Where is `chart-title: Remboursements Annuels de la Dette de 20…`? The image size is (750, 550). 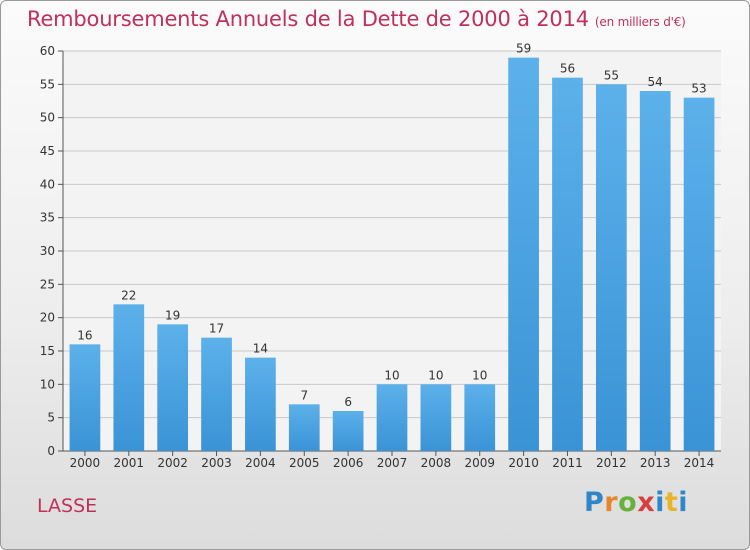
chart-title: Remboursements Annuels de la Dette de 20… is located at coordinates (356, 19).